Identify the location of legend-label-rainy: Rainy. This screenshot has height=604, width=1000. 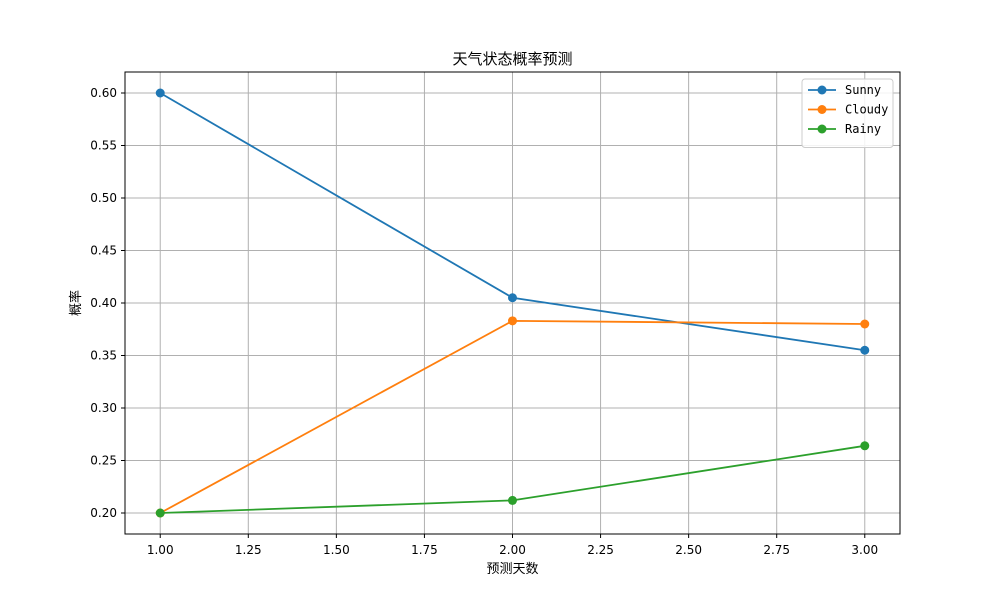
(863, 129).